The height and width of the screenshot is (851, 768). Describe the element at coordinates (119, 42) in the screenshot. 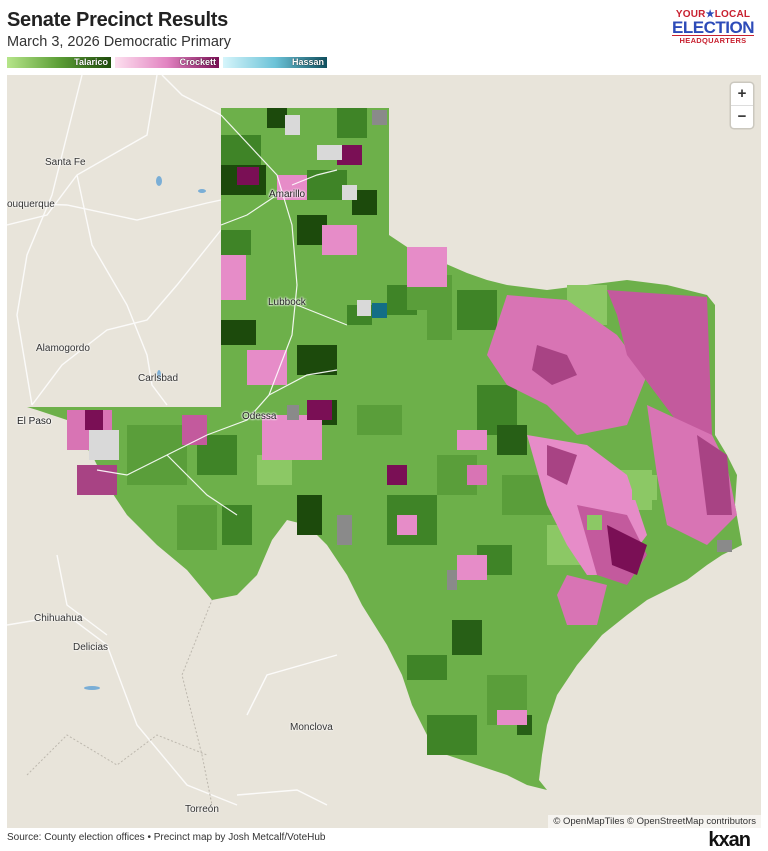

I see `page-subtitle: March 3, 2026 Democratic Primary` at that location.